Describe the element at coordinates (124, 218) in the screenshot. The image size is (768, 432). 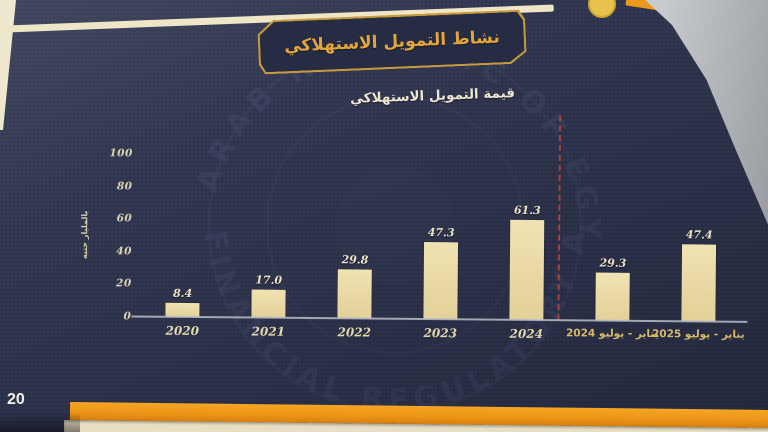
I see `y-tick-label: 60` at that location.